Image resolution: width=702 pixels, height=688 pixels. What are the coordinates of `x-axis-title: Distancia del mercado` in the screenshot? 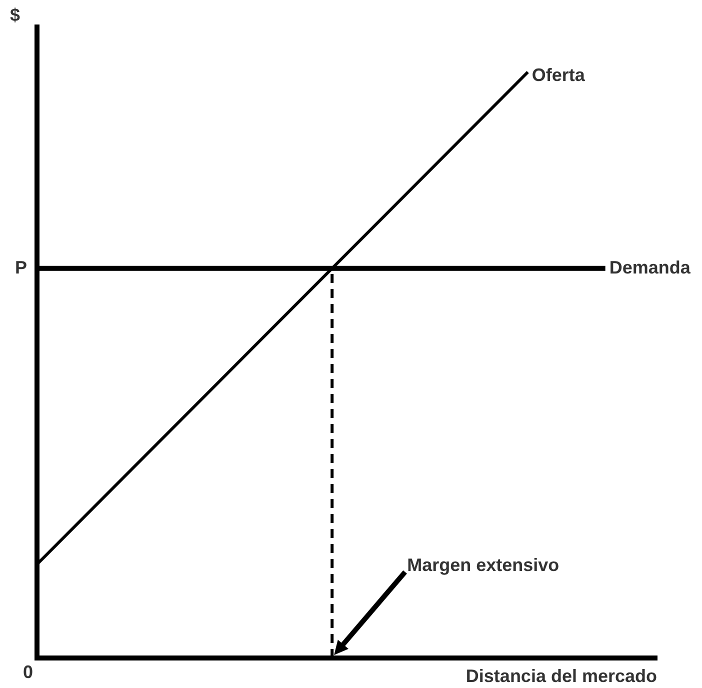 It's located at (561, 676).